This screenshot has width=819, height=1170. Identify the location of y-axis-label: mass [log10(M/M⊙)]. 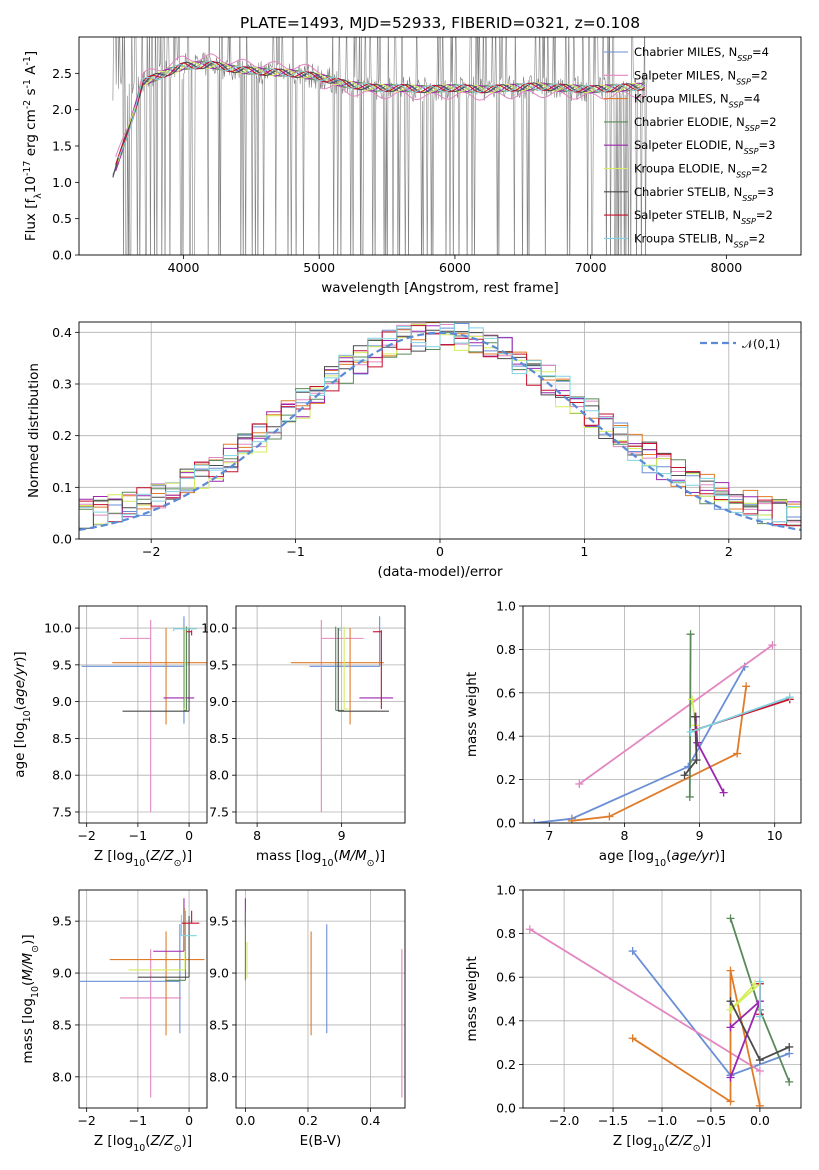
(30, 998).